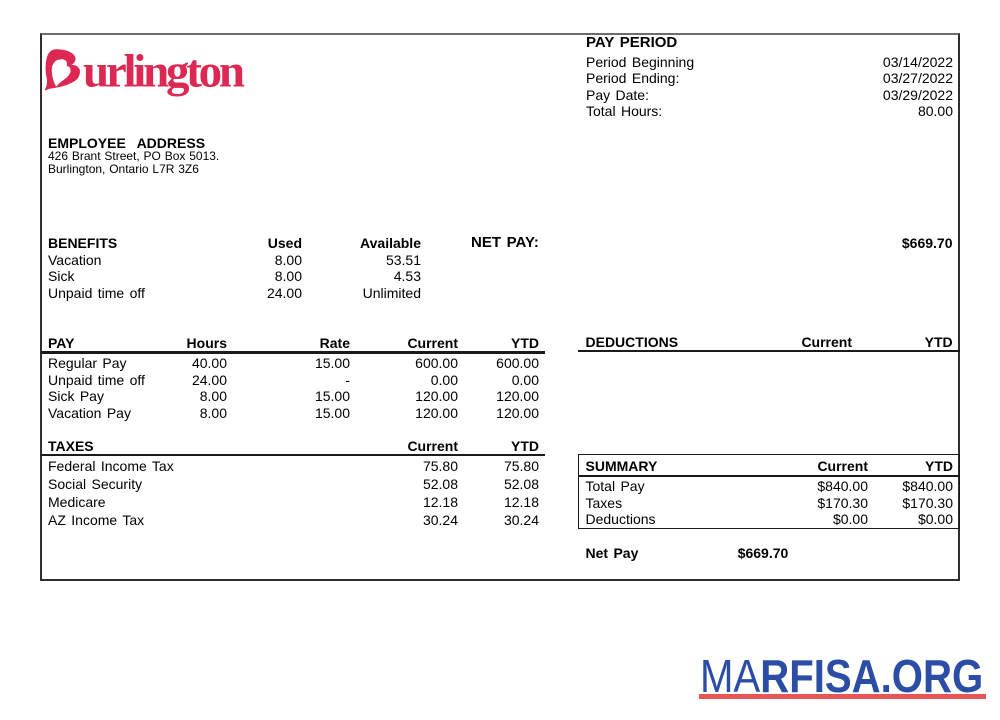 The image size is (1000, 720). What do you see at coordinates (164, 72) in the screenshot?
I see `svg-text: urlington` at bounding box center [164, 72].